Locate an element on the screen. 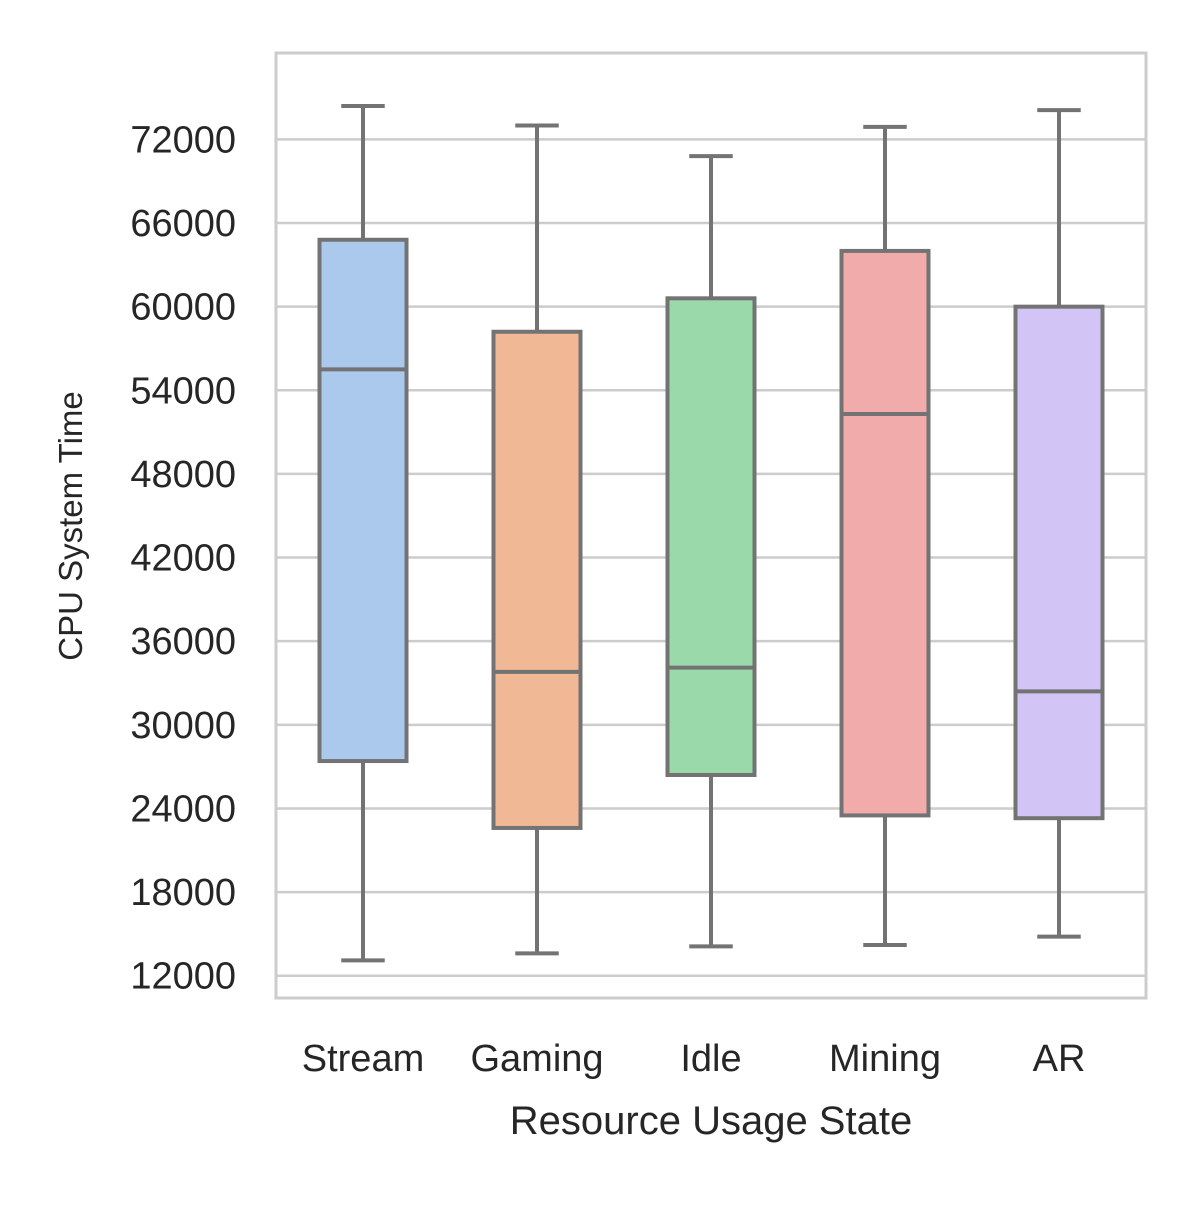  y-axis-label: CPU System Time is located at coordinates (70, 526).